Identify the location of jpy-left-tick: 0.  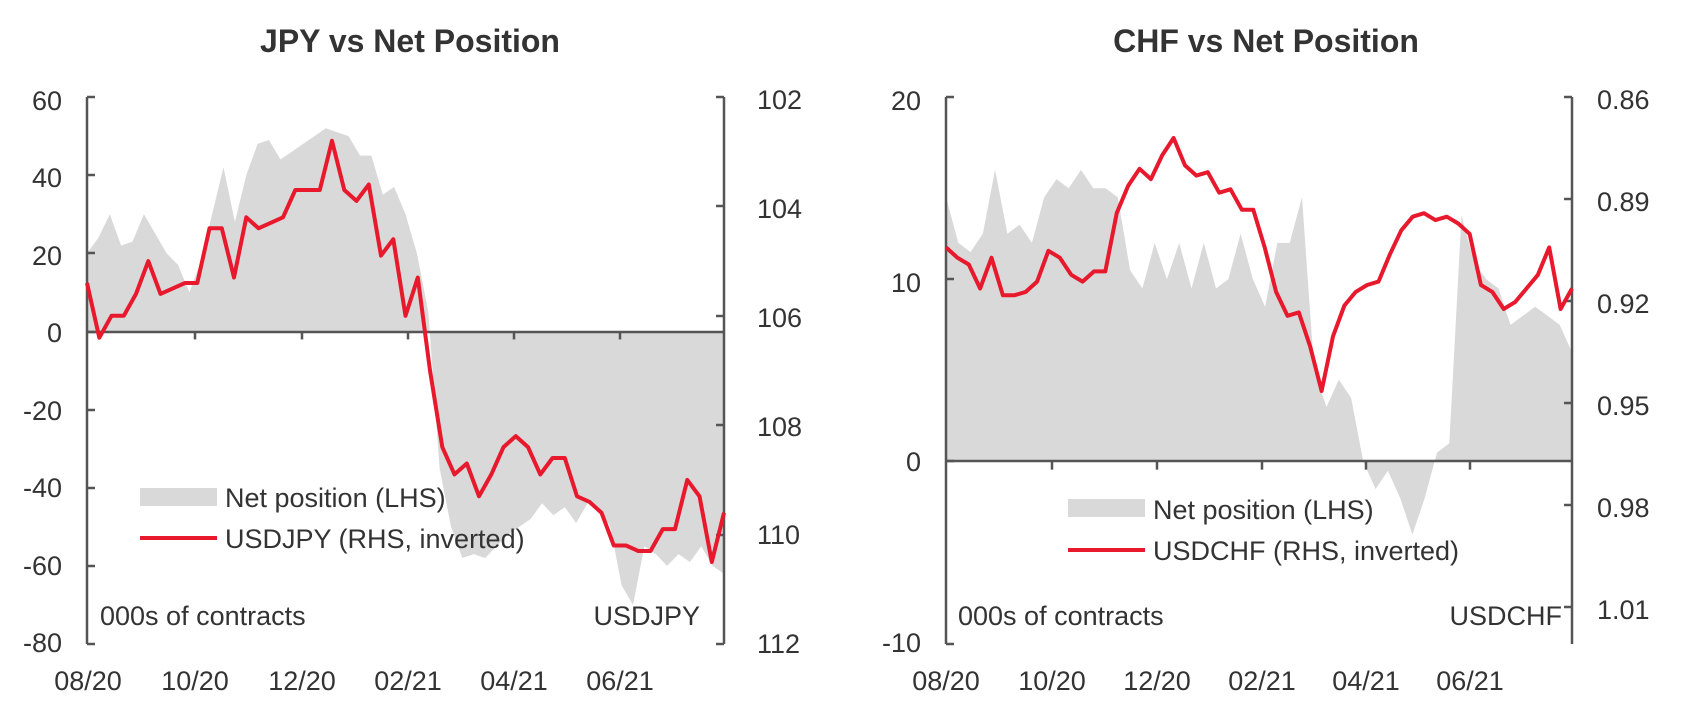
(54, 333).